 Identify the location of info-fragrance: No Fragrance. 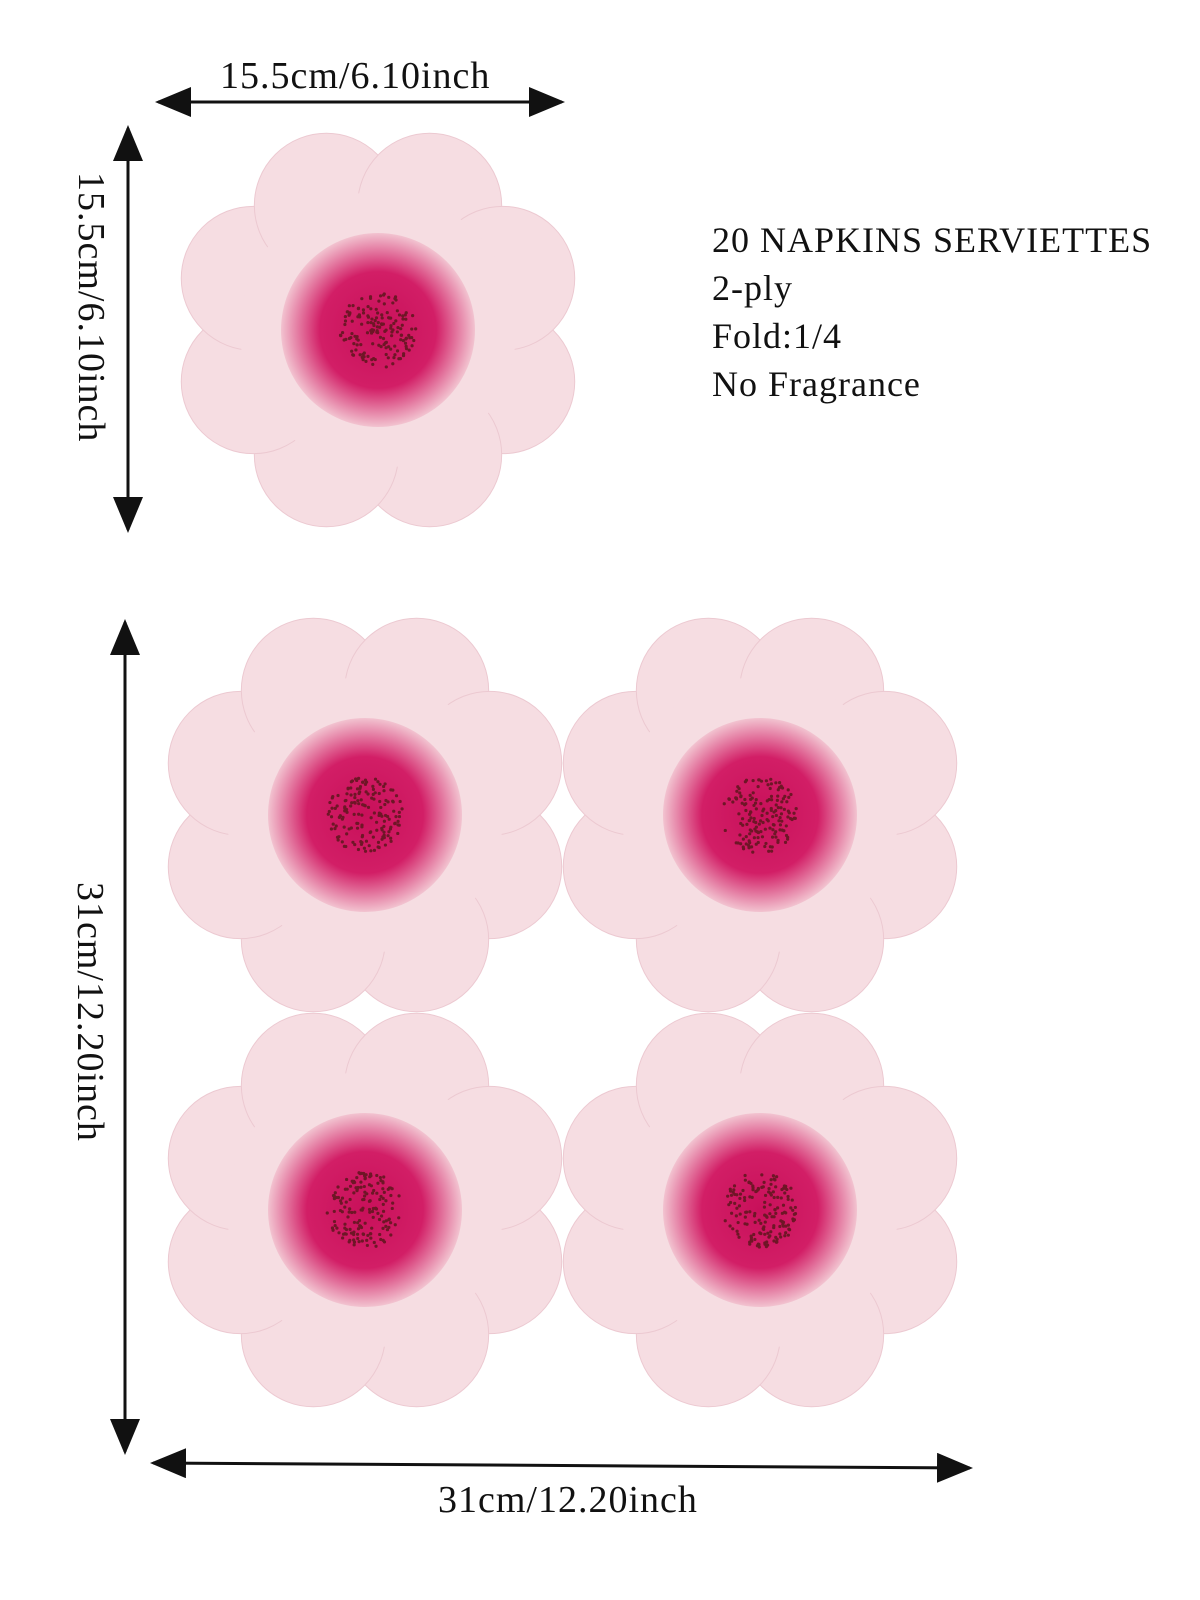
(816, 384).